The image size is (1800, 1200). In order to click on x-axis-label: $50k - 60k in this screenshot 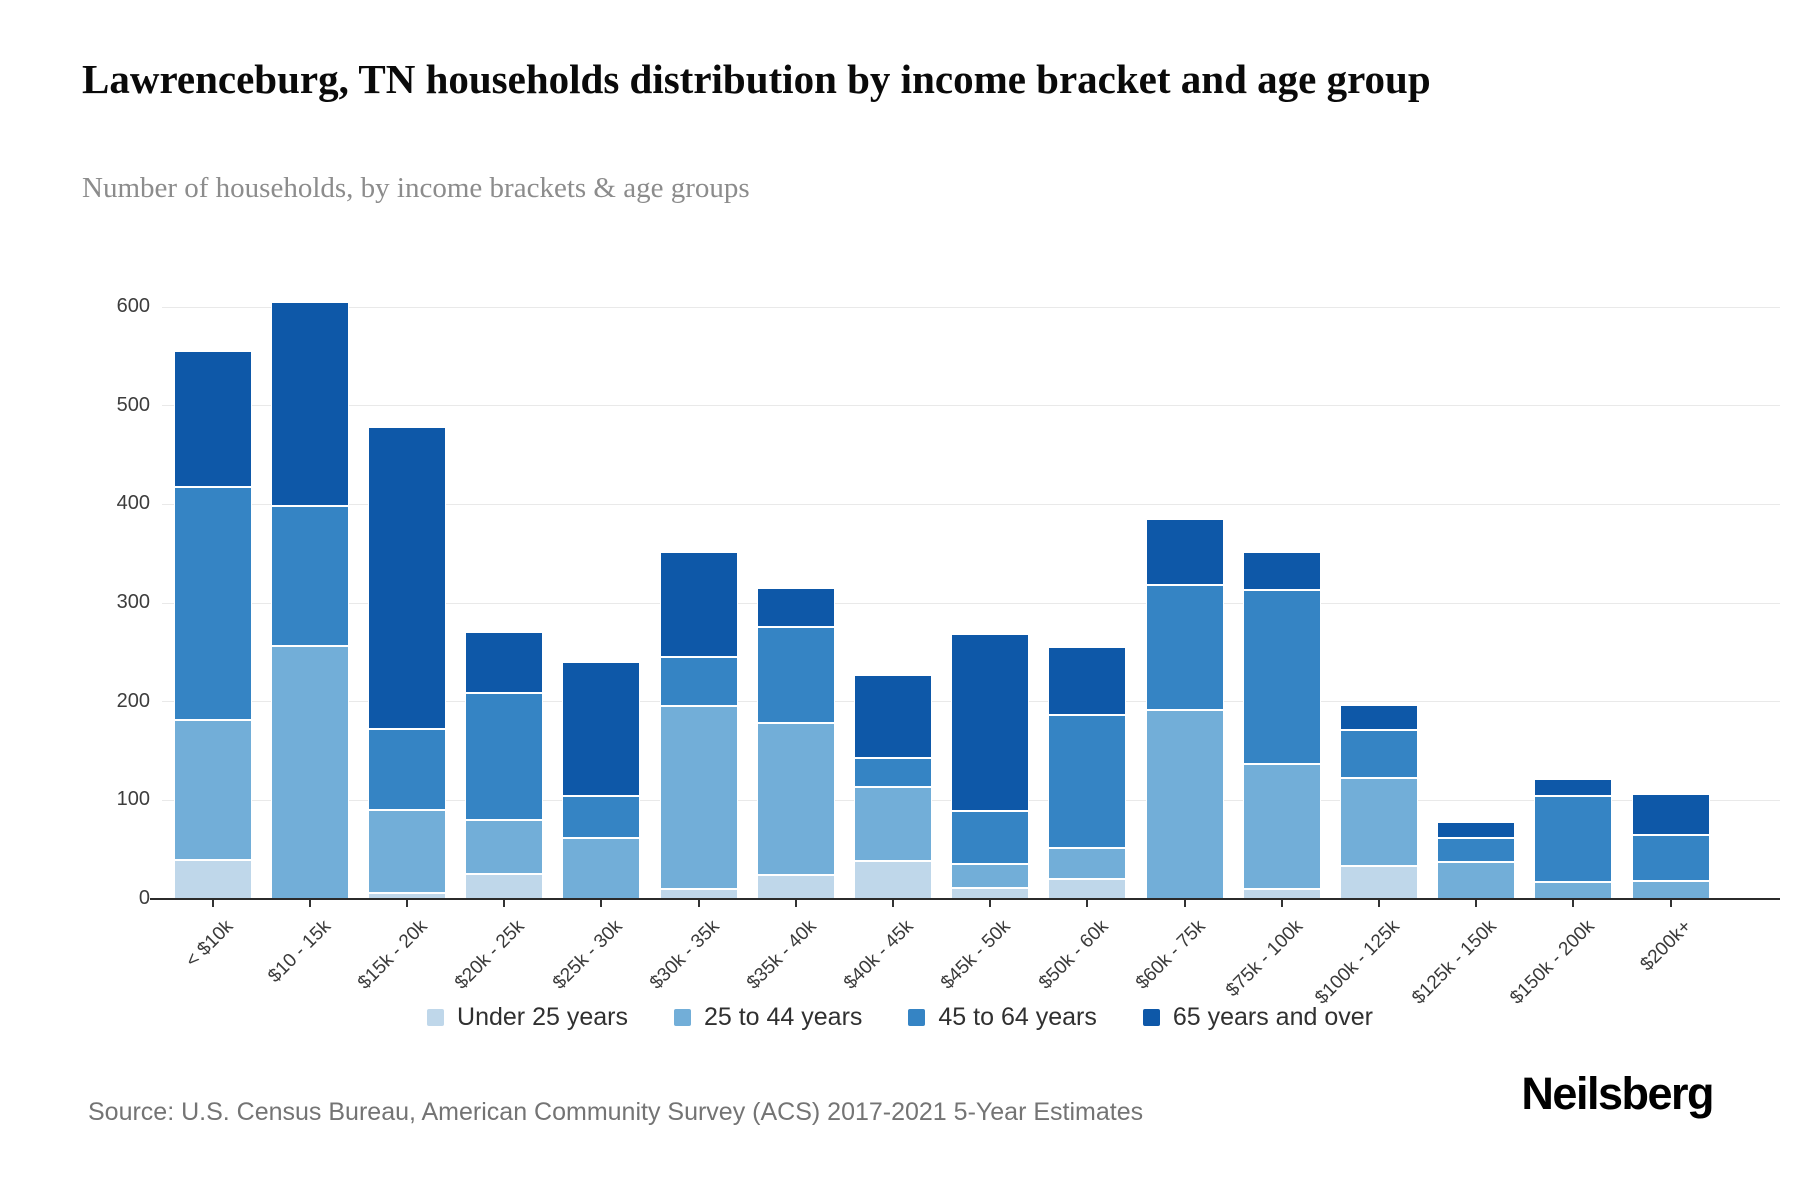, I will do `click(1073, 955)`.